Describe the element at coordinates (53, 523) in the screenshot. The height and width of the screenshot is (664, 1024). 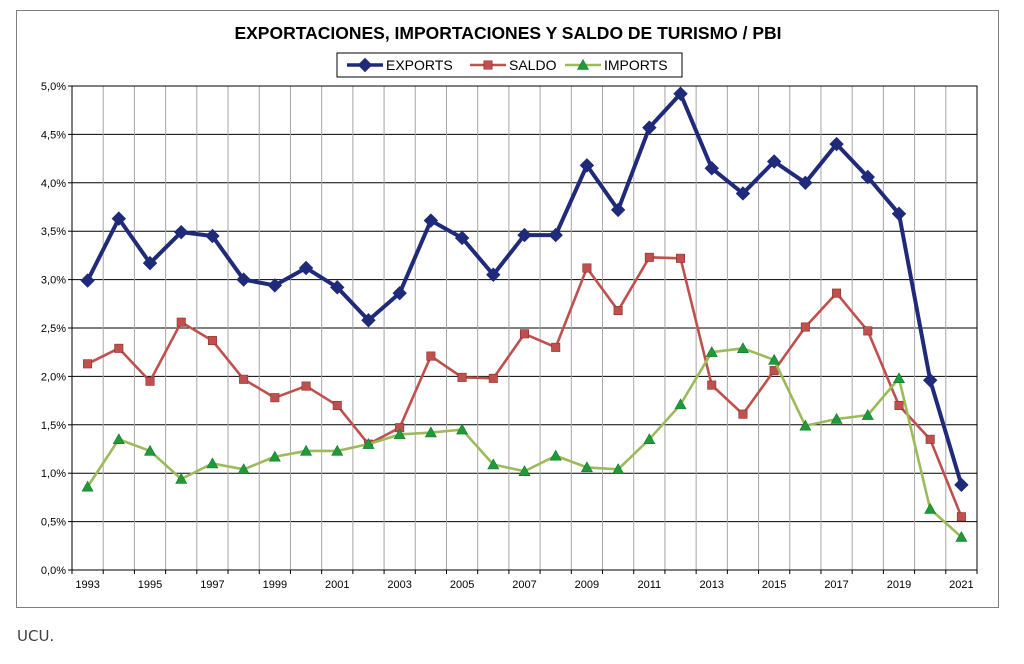
I see `y-tick-label: 0,5%` at that location.